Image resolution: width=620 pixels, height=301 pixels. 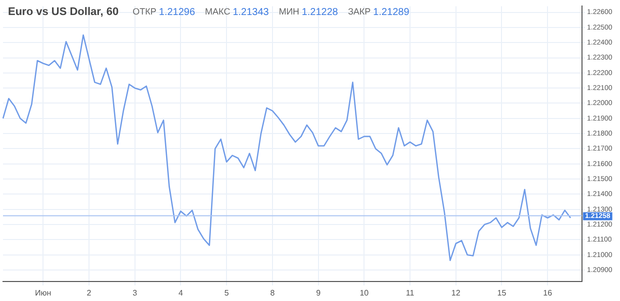 I want to click on x-tick-label: 5, so click(x=227, y=293).